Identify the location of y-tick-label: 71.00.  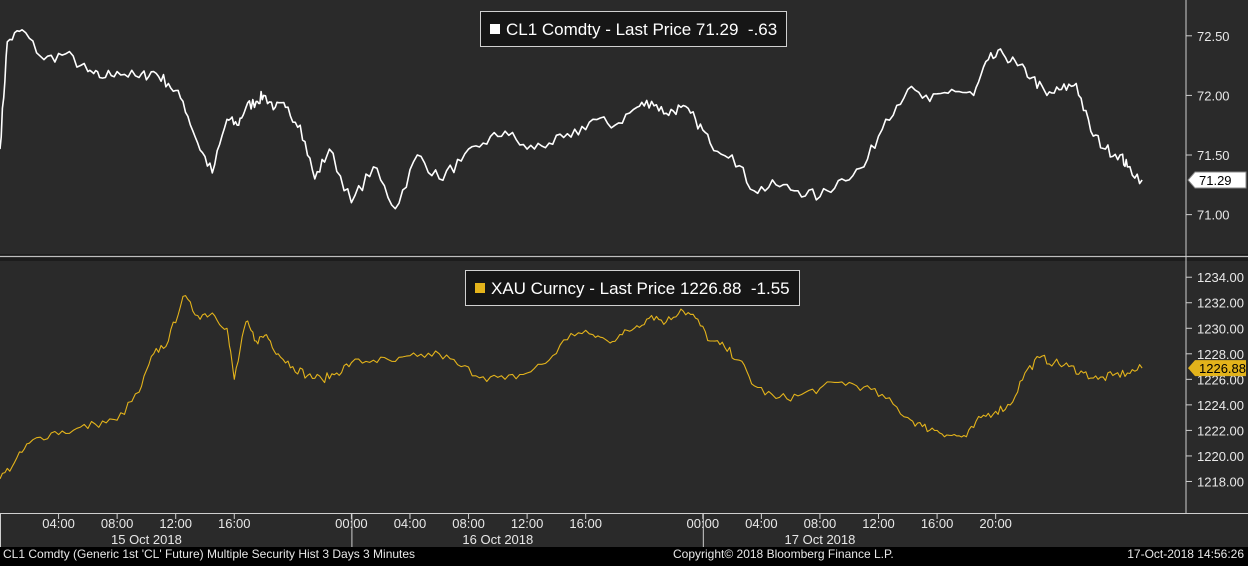
(1213, 215).